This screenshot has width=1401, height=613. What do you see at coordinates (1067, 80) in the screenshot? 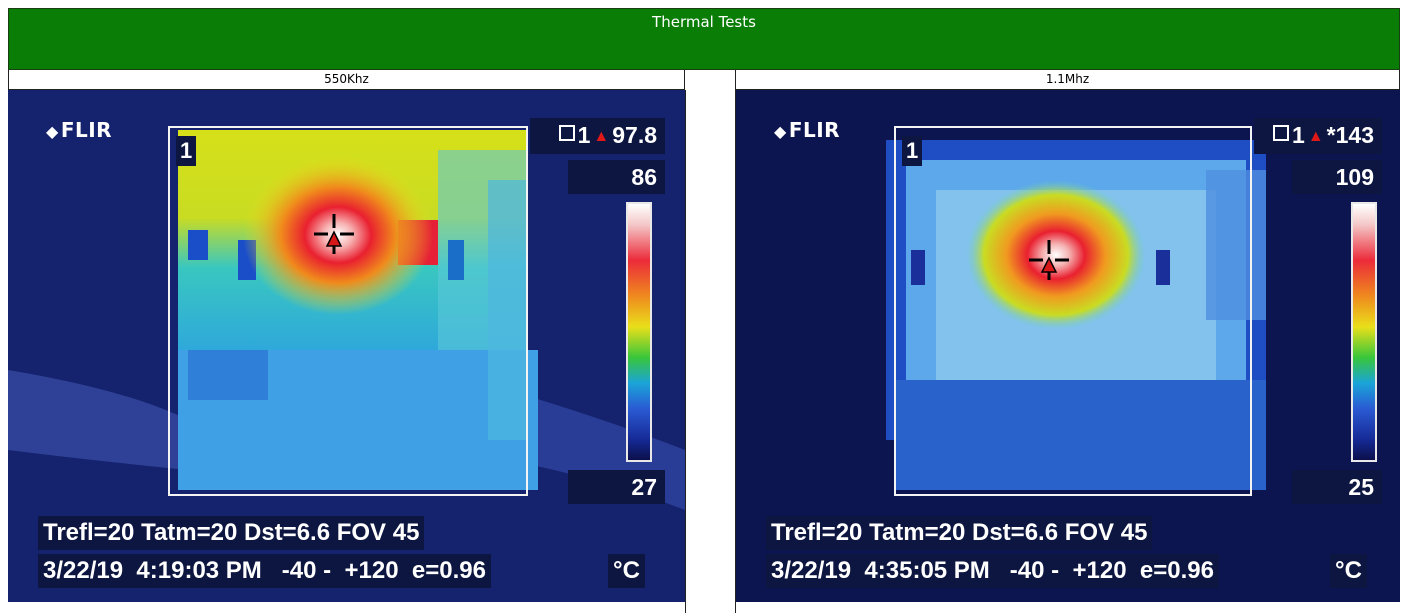
I see `panel-header-1-1mhz: 1.1Mhz` at bounding box center [1067, 80].